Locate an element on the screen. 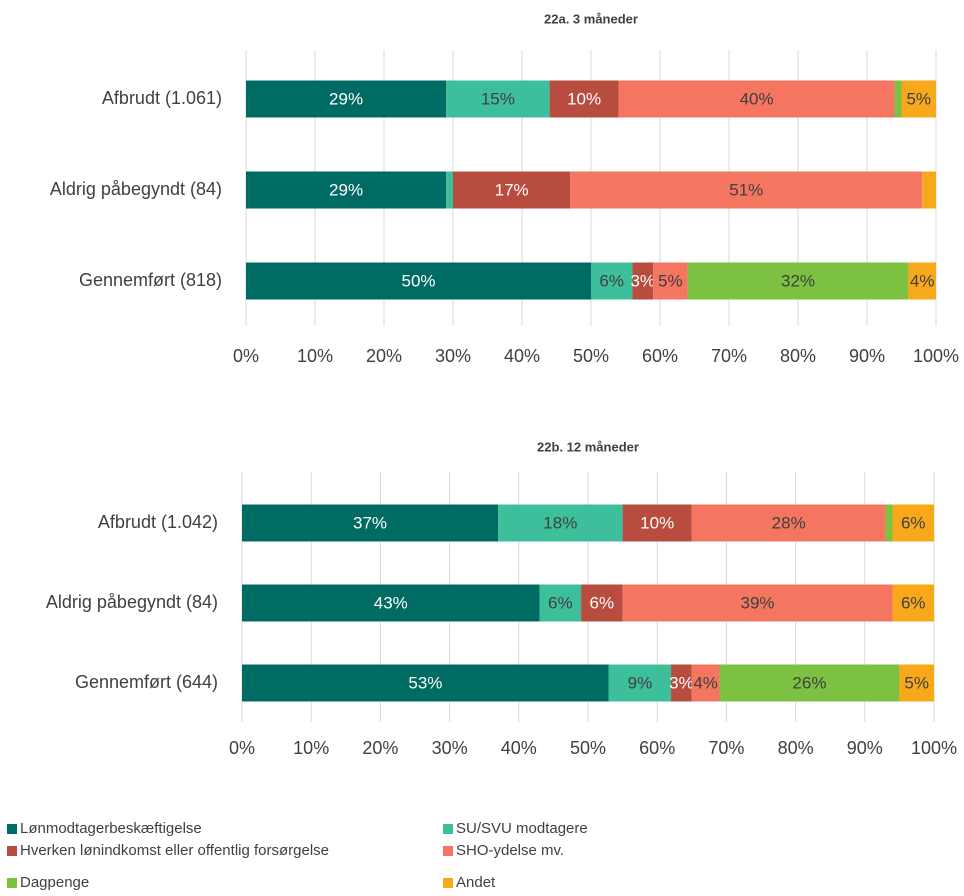 This screenshot has width=964, height=896. chart-title: 22b. 12 måneder is located at coordinates (588, 446).